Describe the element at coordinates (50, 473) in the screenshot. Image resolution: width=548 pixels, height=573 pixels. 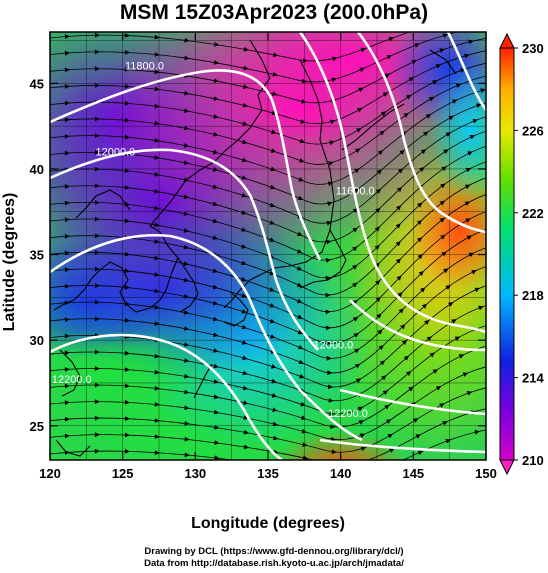
I see `x-tick-label: 120` at that location.